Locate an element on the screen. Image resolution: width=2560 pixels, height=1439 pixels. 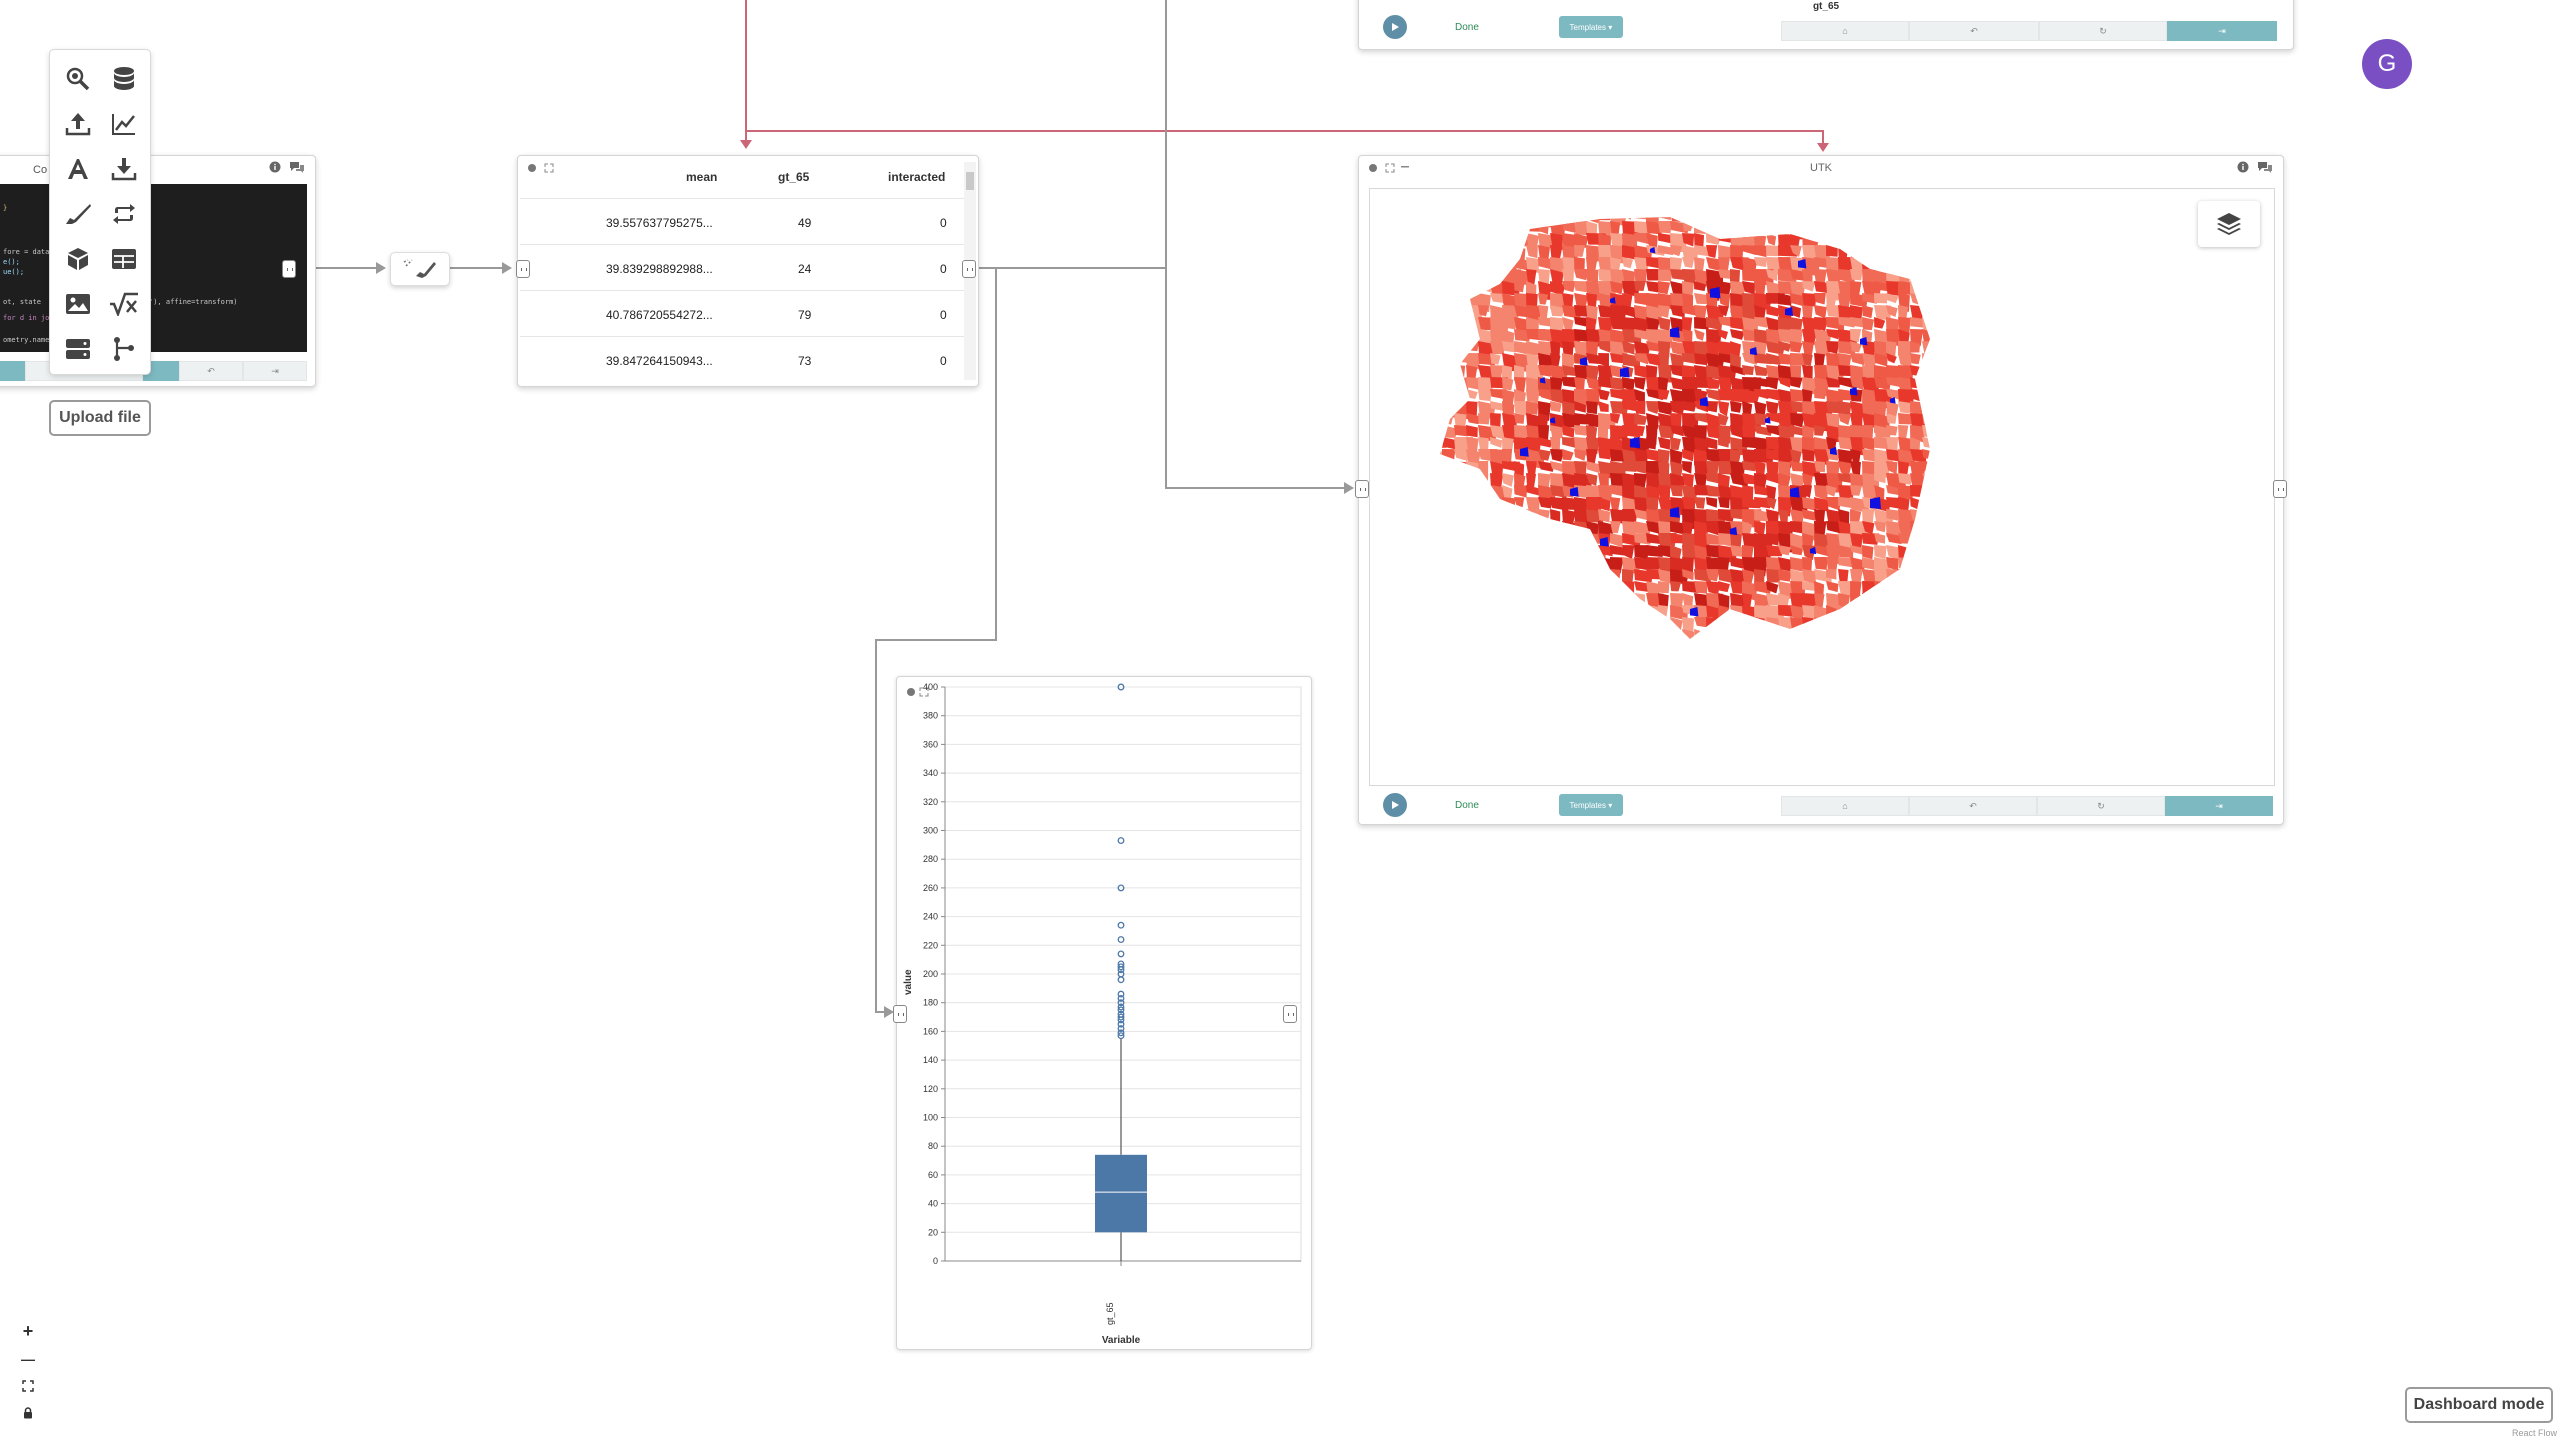
map-canvas is located at coordinates (1822, 487).